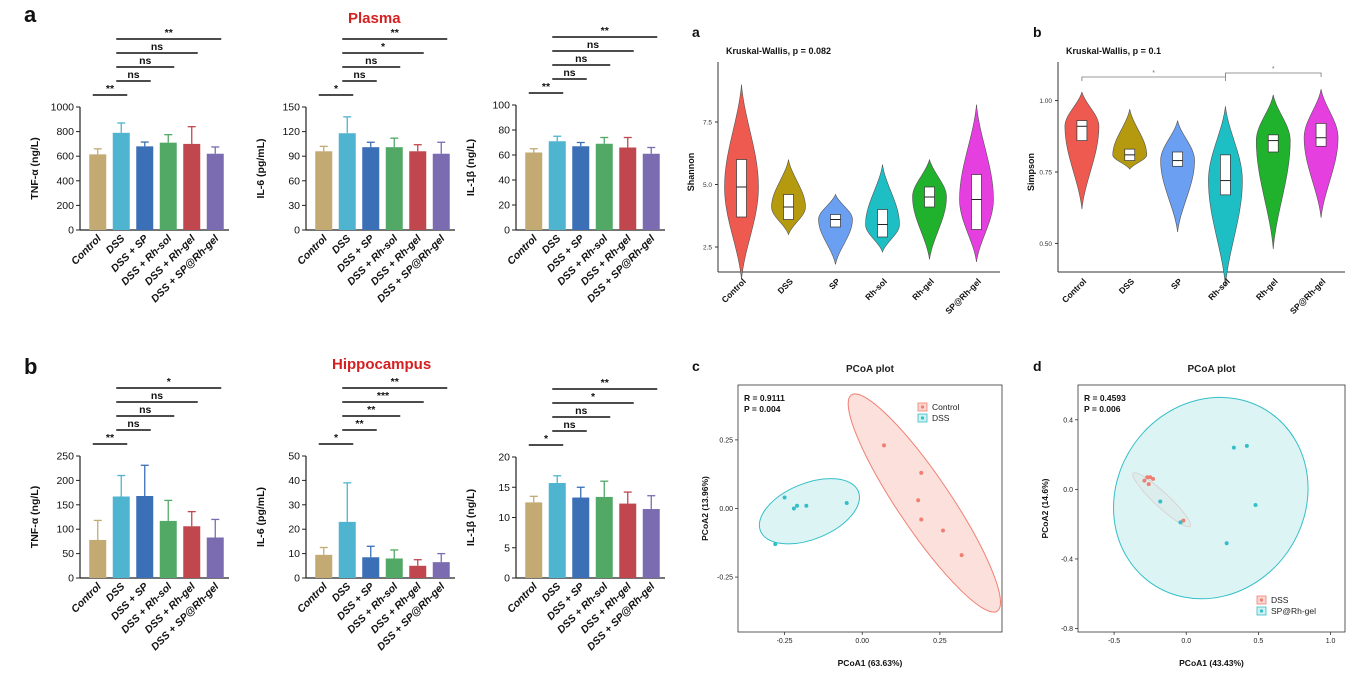  I want to click on y-tick-label: 7.5, so click(707, 123).